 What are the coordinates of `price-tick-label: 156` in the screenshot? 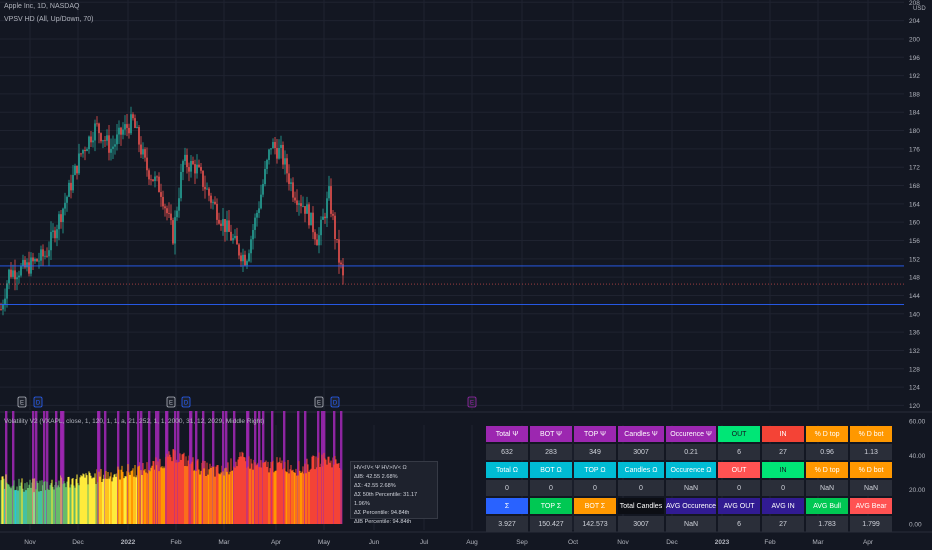 It's located at (914, 241).